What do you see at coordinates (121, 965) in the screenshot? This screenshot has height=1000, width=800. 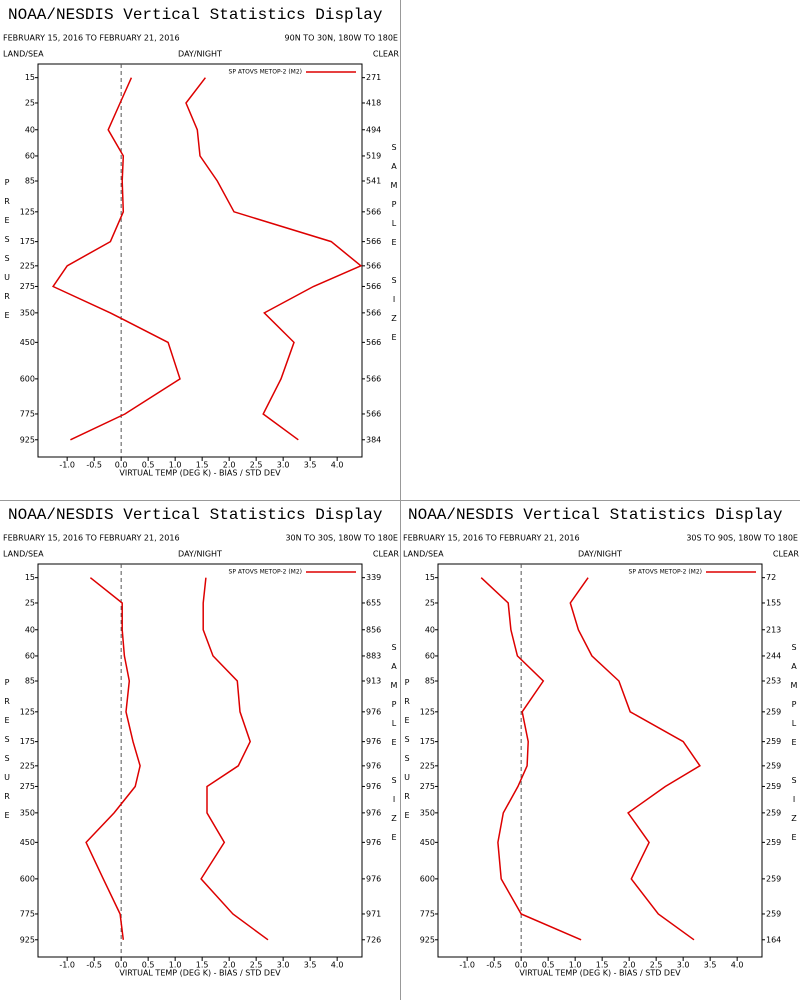 I see `x-tick-label: 0.0` at bounding box center [121, 965].